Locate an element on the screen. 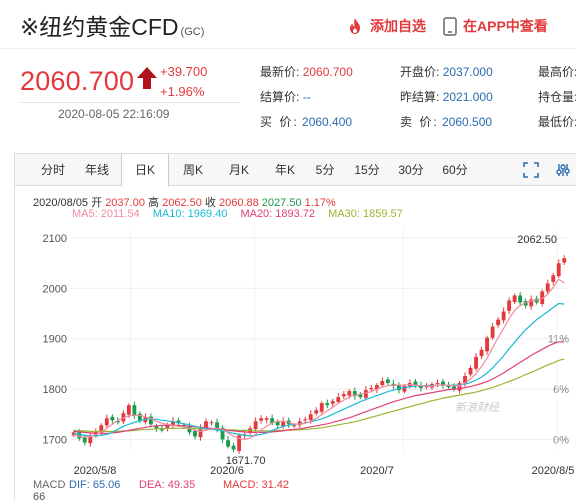  quote-item: 买 价: 2060.400 is located at coordinates (306, 122).